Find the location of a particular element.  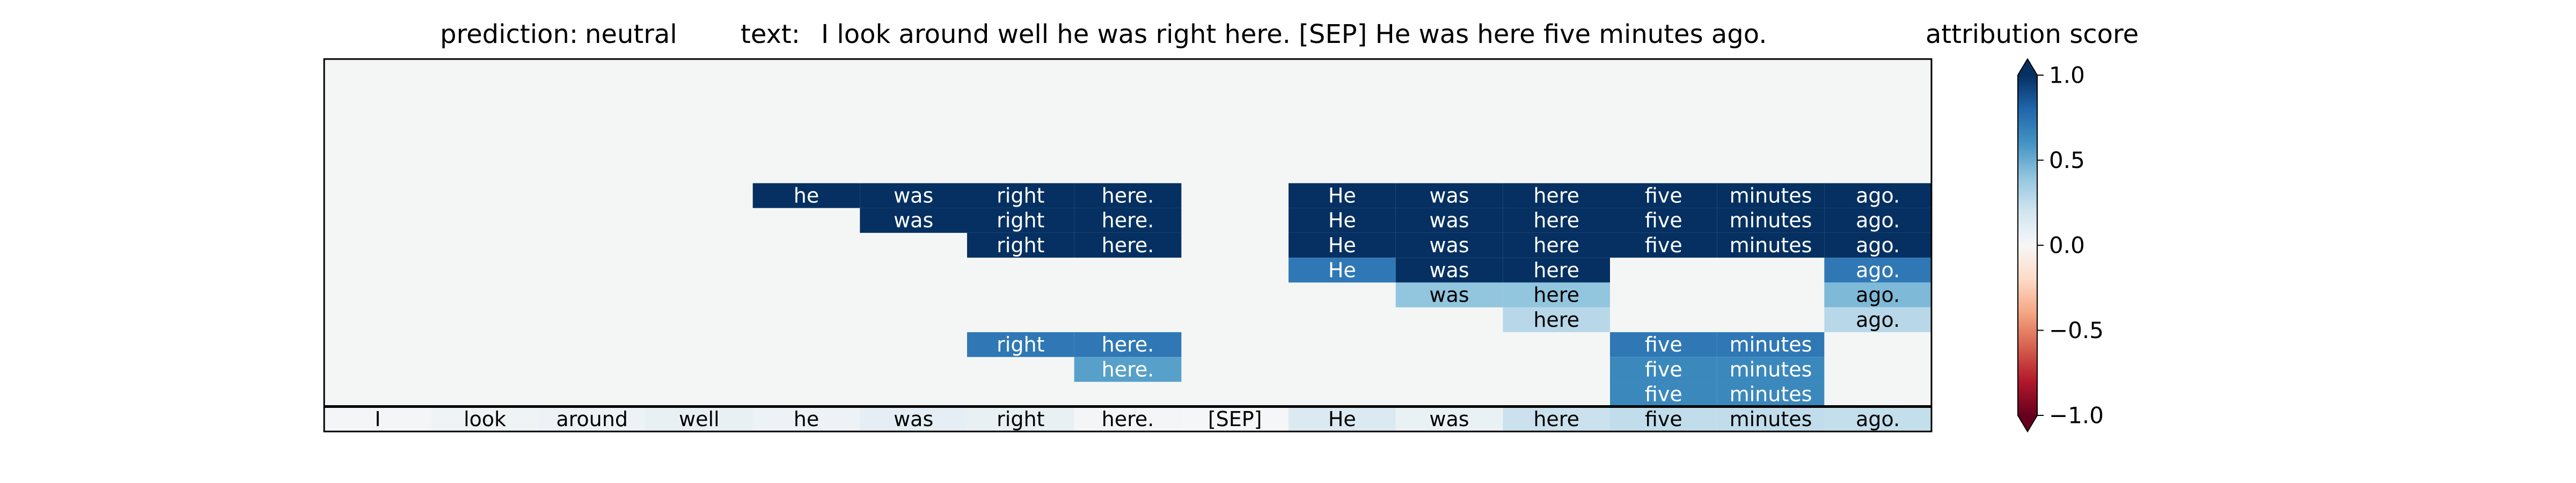

token-label: right is located at coordinates (1020, 419).